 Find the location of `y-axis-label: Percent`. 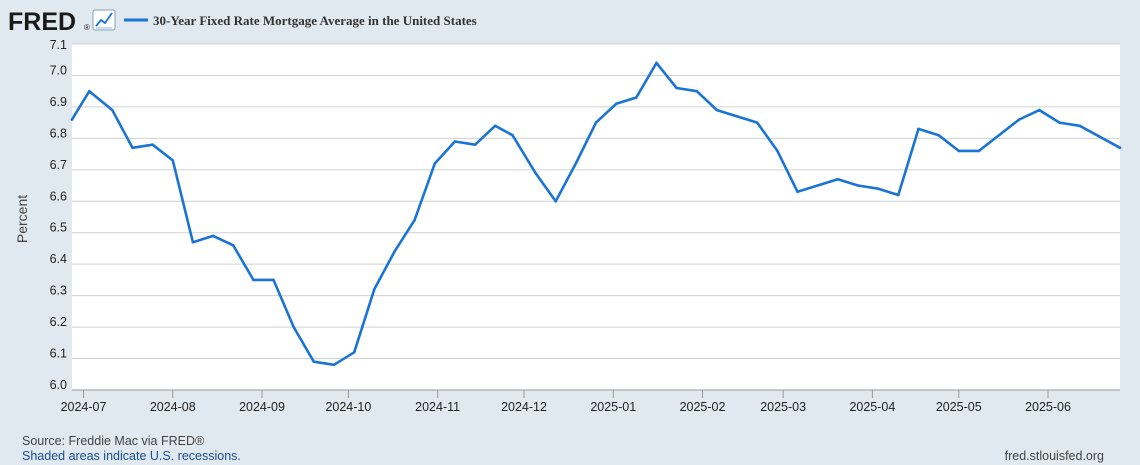

y-axis-label: Percent is located at coordinates (22, 219).